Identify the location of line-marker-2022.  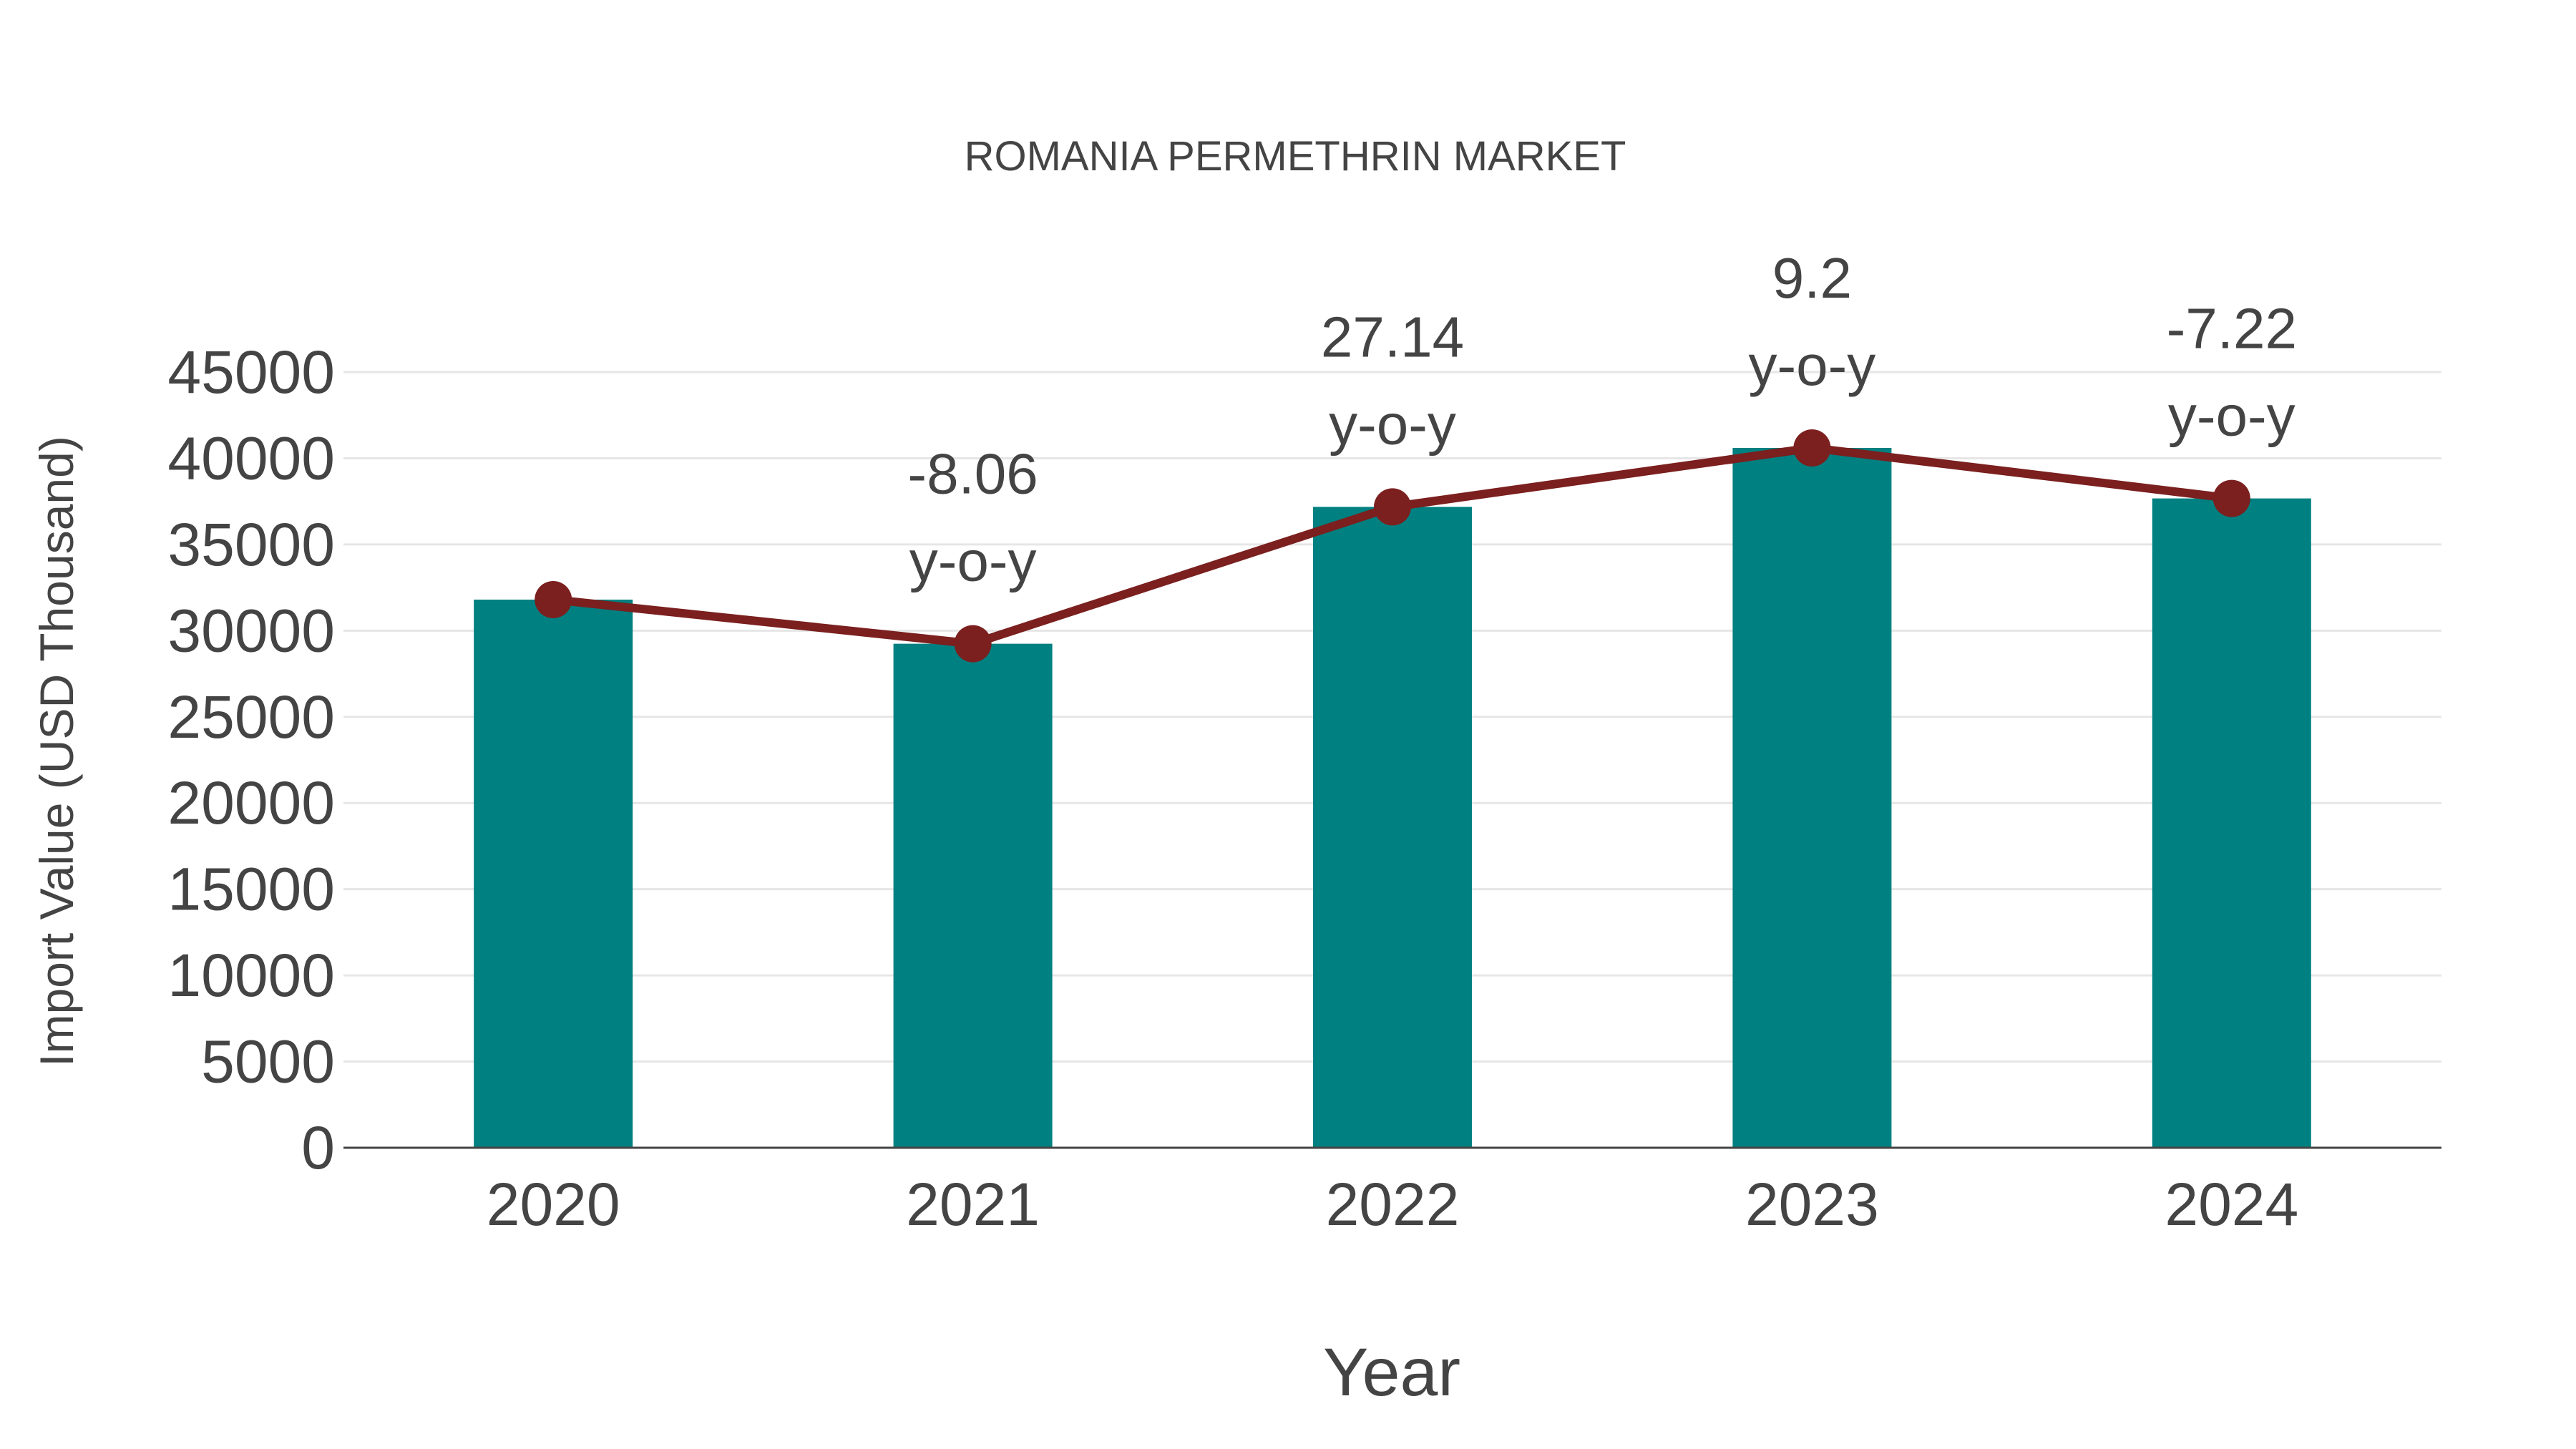
(1392, 507).